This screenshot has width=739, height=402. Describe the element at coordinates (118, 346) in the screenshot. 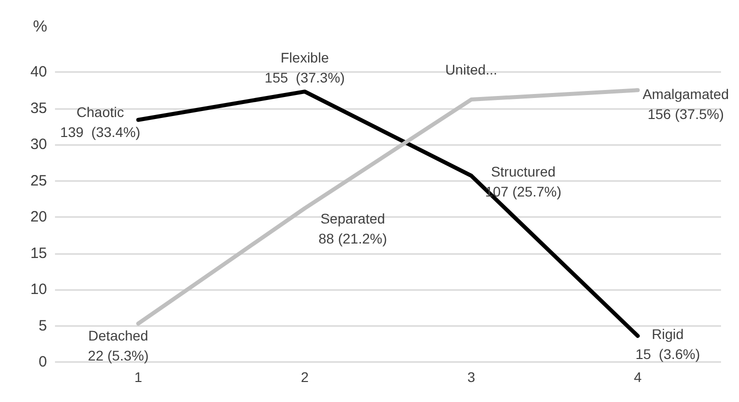

I see `data-label: Detached 22 (5.3%)` at that location.